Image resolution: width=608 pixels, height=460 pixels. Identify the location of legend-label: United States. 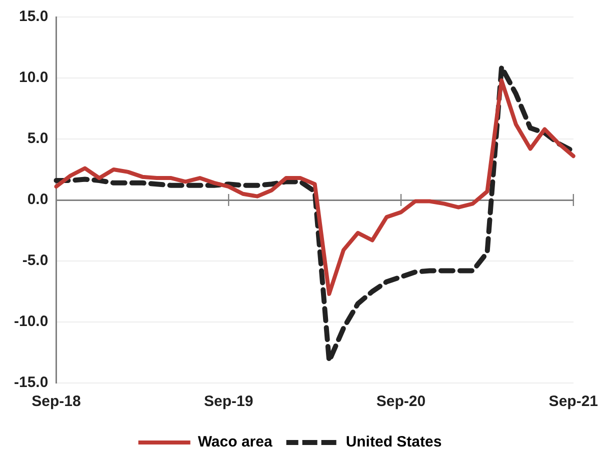
(394, 442).